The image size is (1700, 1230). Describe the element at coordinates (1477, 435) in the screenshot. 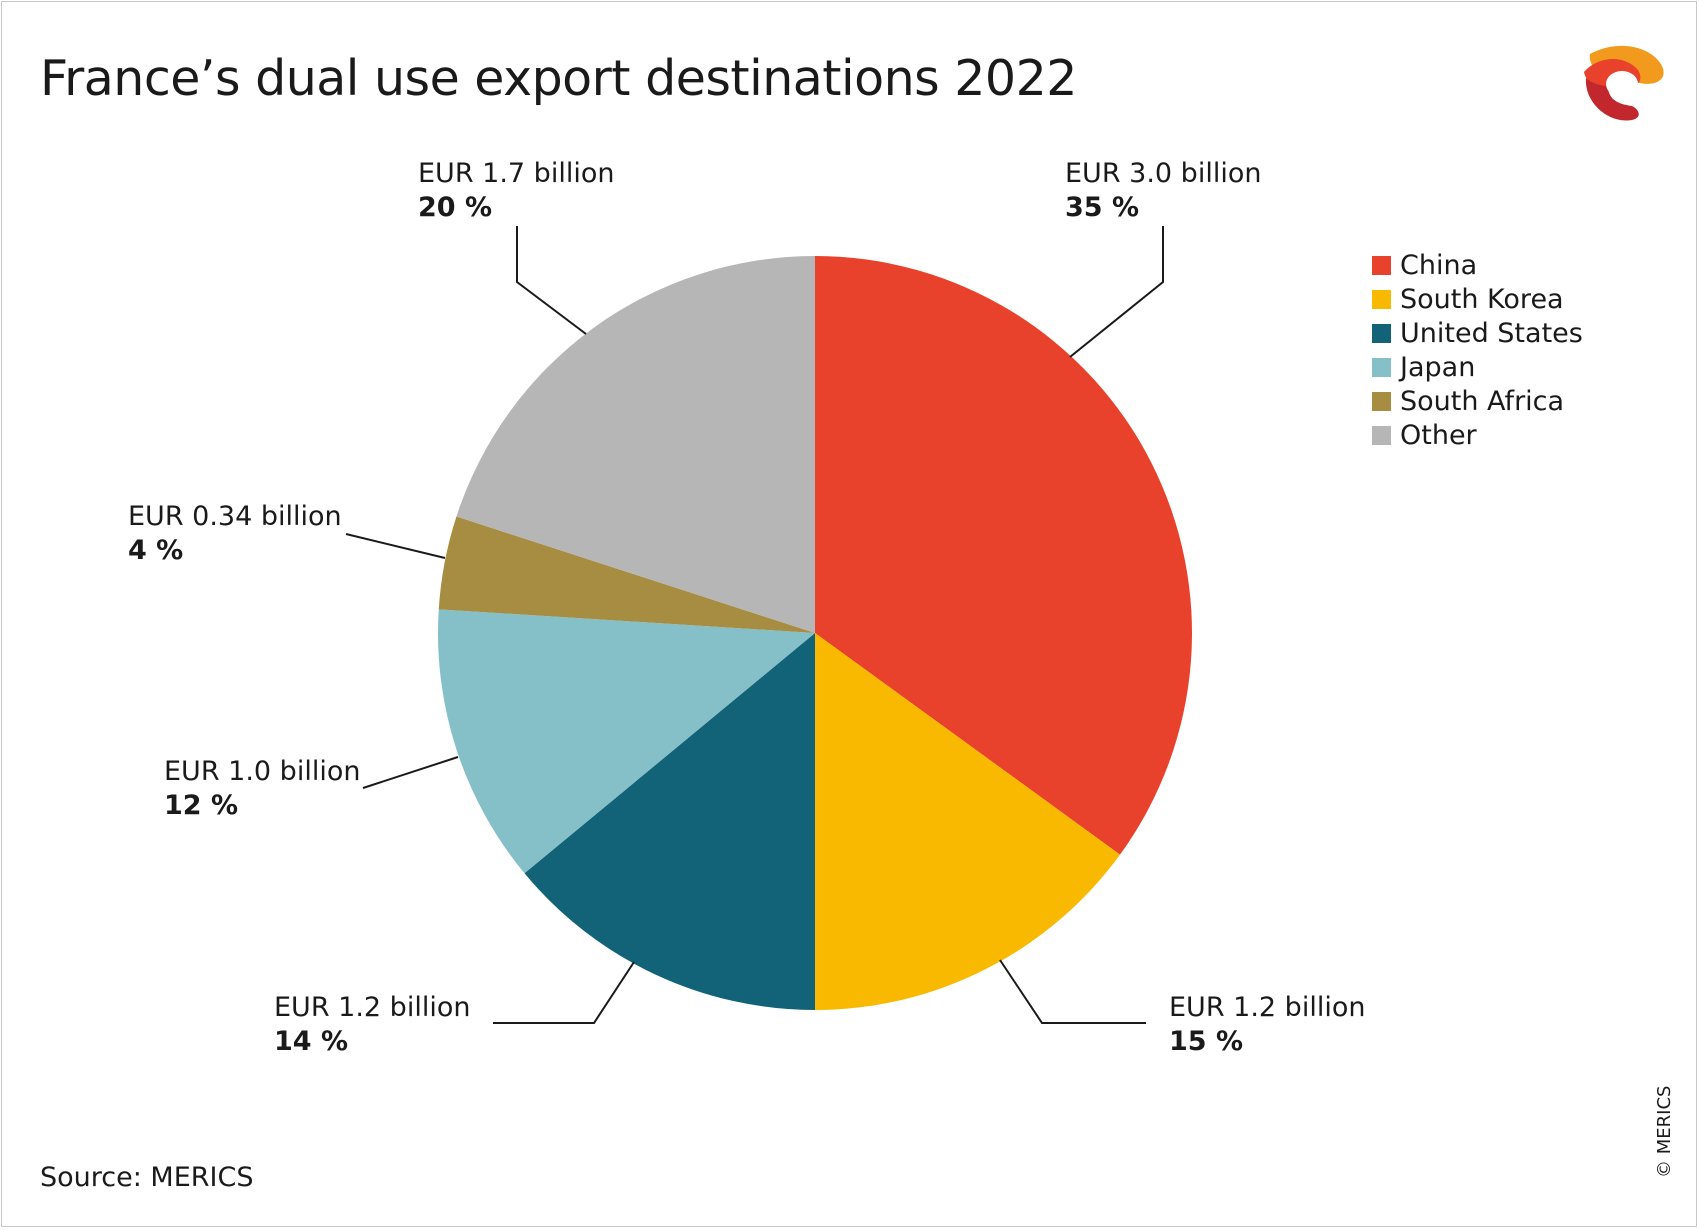

I see `legend-item-other: Other` at that location.